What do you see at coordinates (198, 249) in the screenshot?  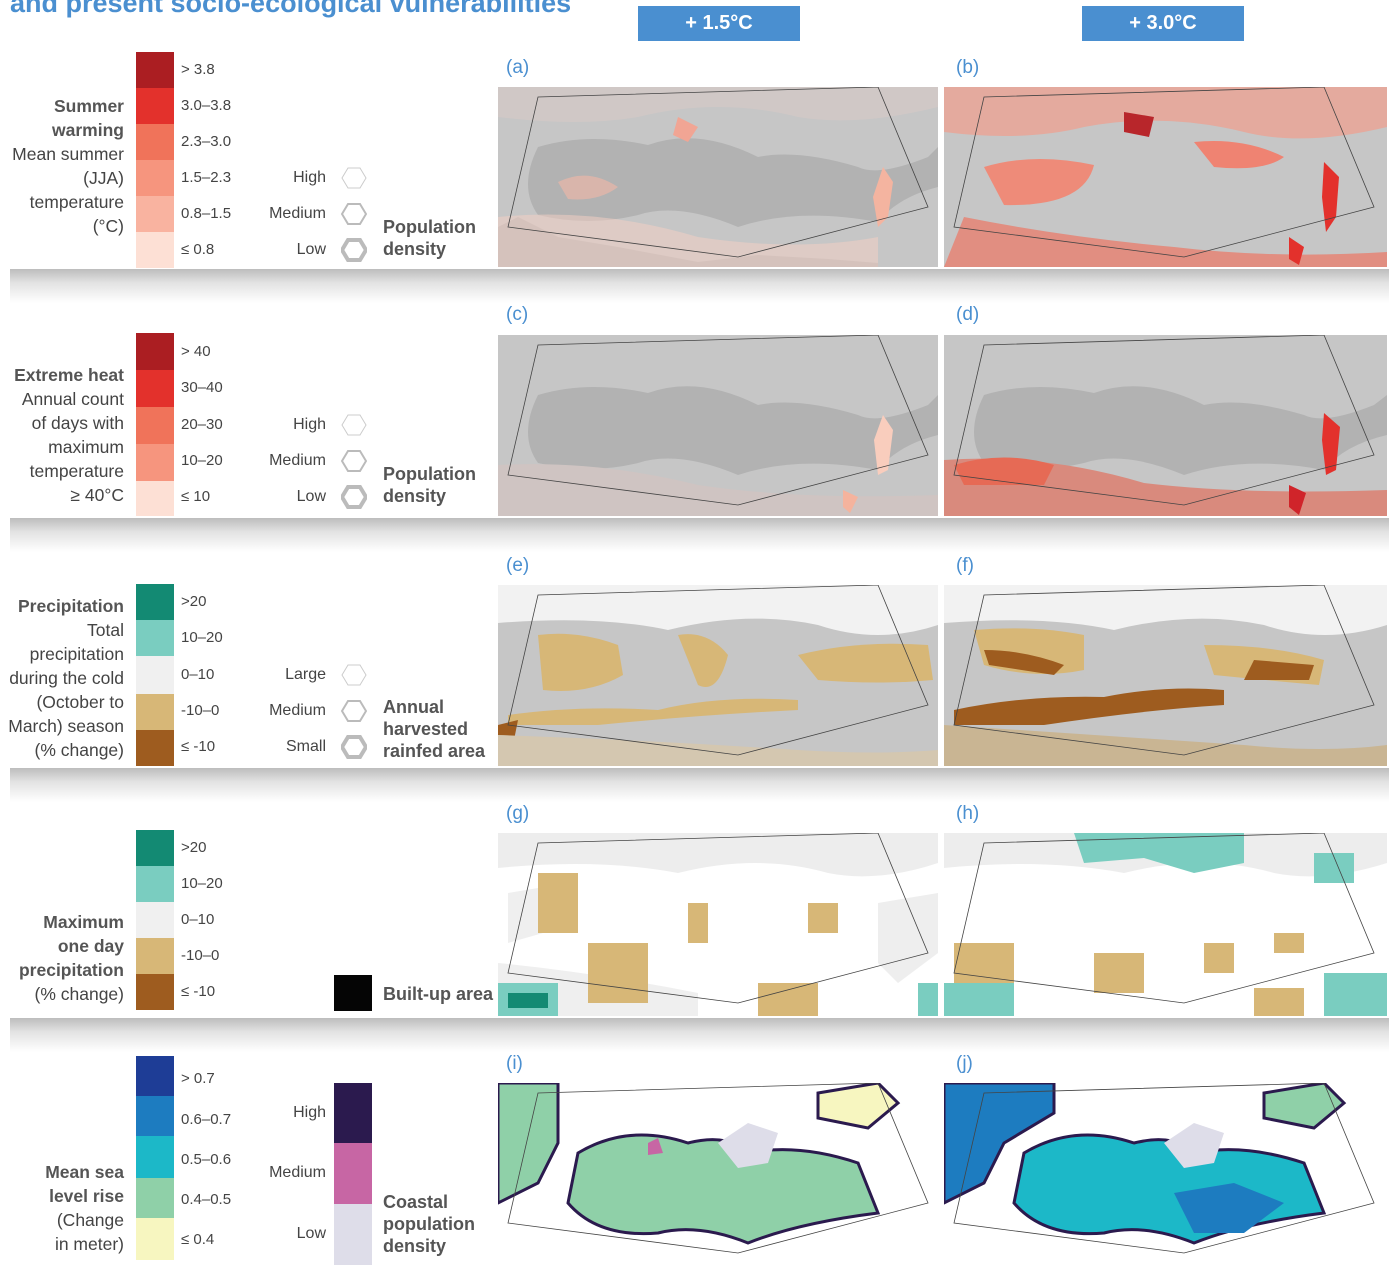 I see `class-label: ≤ 0.8` at bounding box center [198, 249].